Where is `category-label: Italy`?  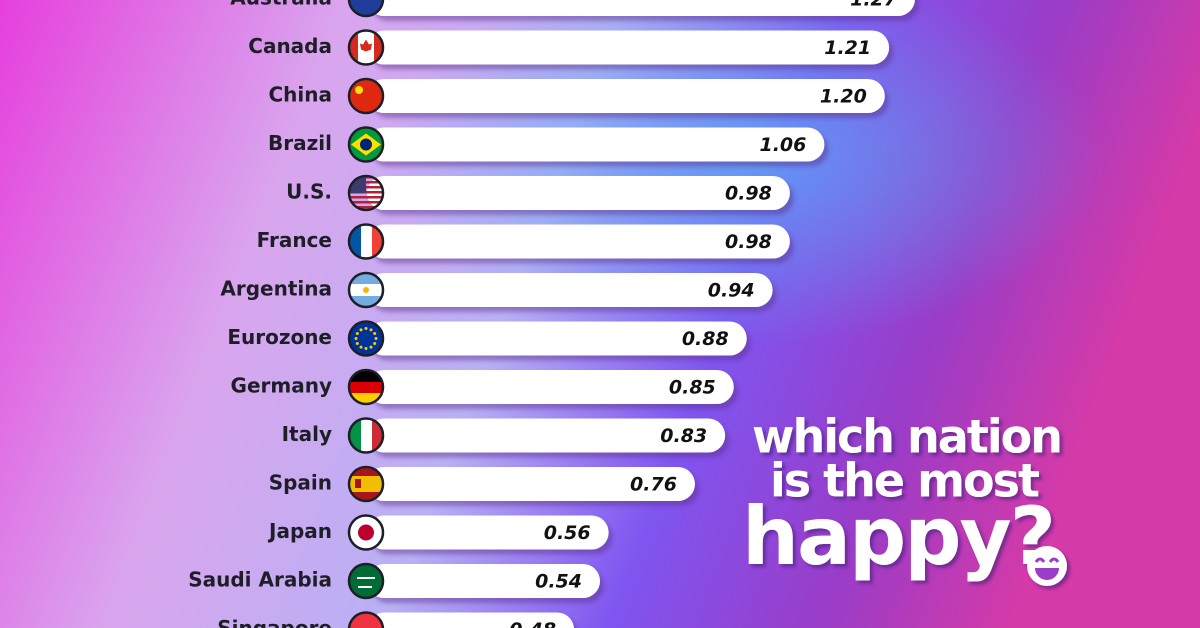
category-label: Italy is located at coordinates (307, 434).